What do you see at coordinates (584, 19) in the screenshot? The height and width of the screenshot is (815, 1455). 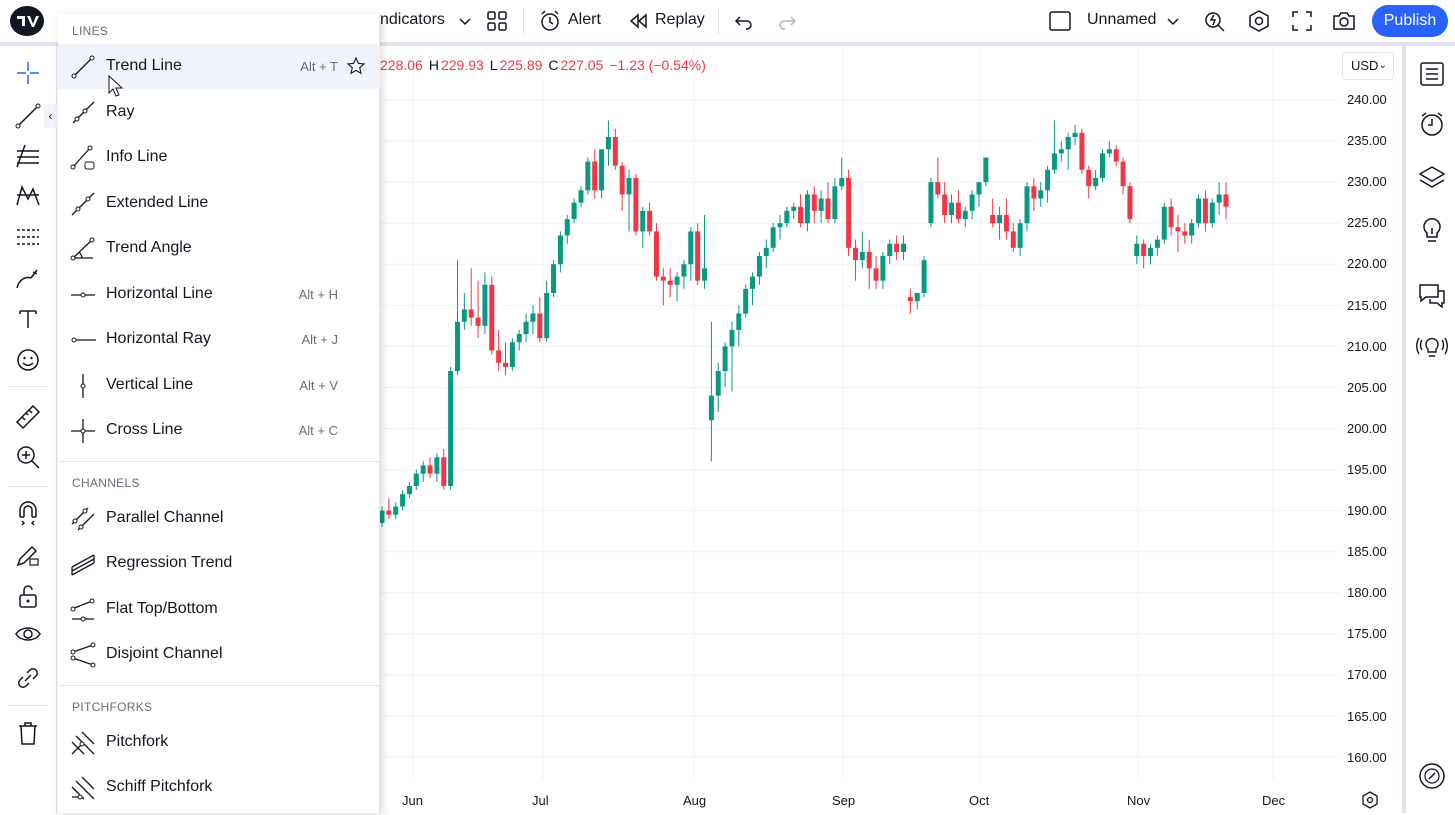 I see `alert-button: Alert` at bounding box center [584, 19].